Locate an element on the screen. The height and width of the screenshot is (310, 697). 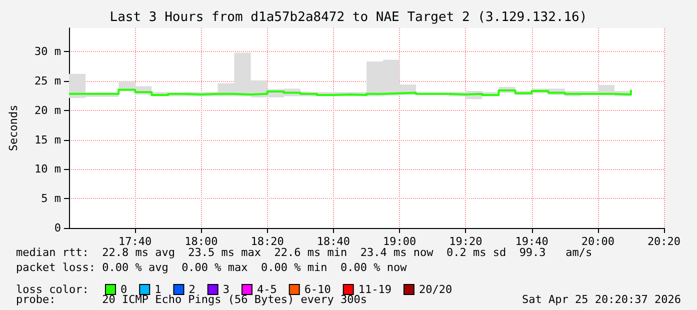
x-tick-label: 18:40 is located at coordinates (333, 241).